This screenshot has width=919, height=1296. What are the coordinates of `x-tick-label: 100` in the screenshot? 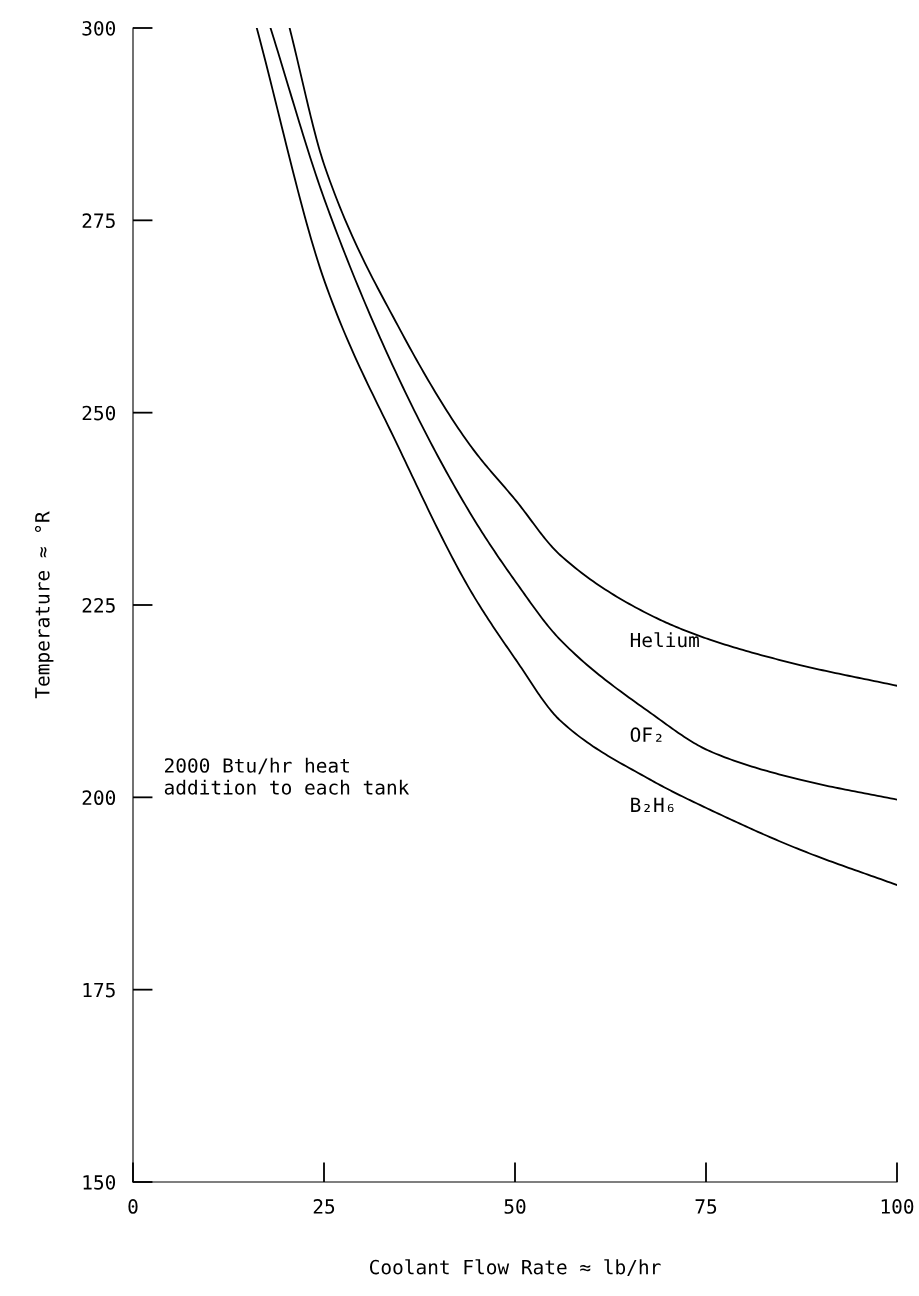 It's located at (897, 1206).